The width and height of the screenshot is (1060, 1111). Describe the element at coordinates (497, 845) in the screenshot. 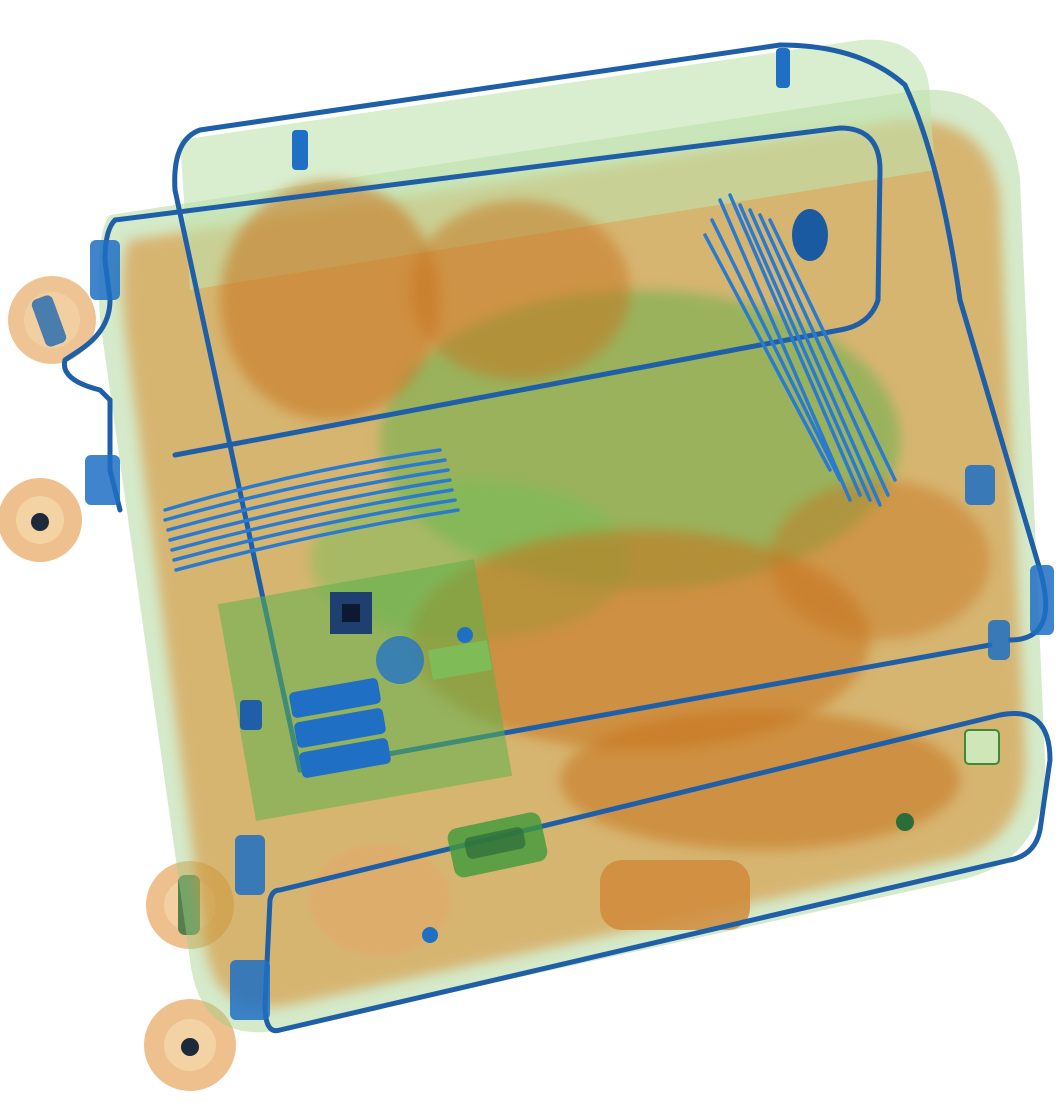

I see `small-device` at that location.